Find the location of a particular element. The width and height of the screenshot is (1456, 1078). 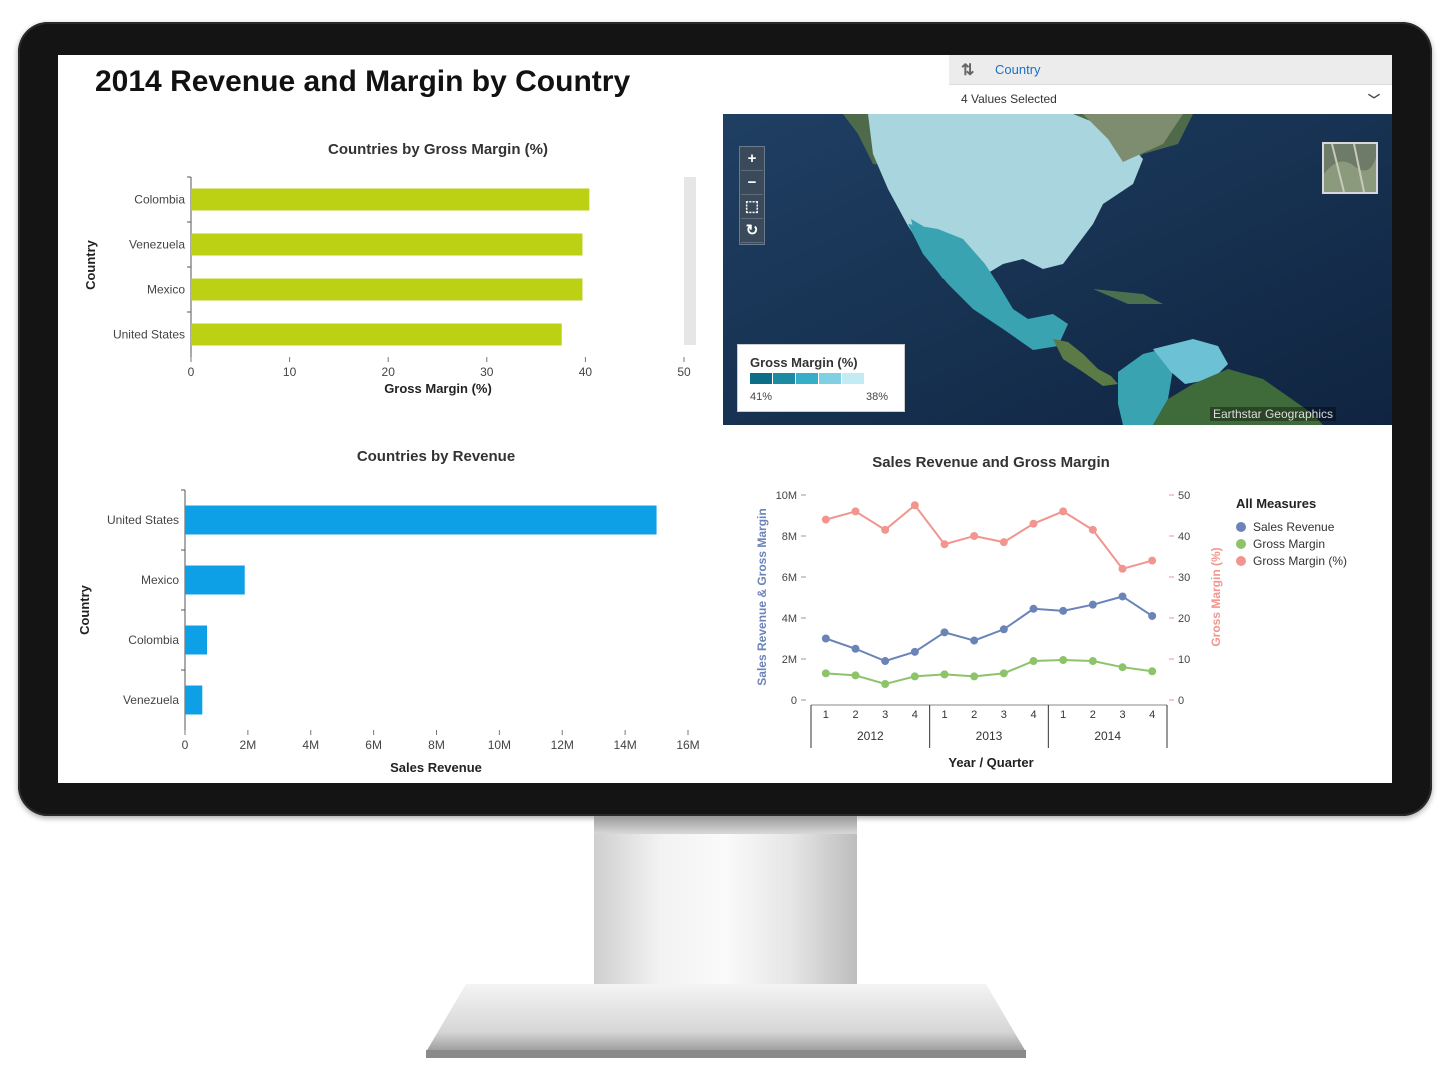

y-tick-label: 2M is located at coordinates (789, 660).